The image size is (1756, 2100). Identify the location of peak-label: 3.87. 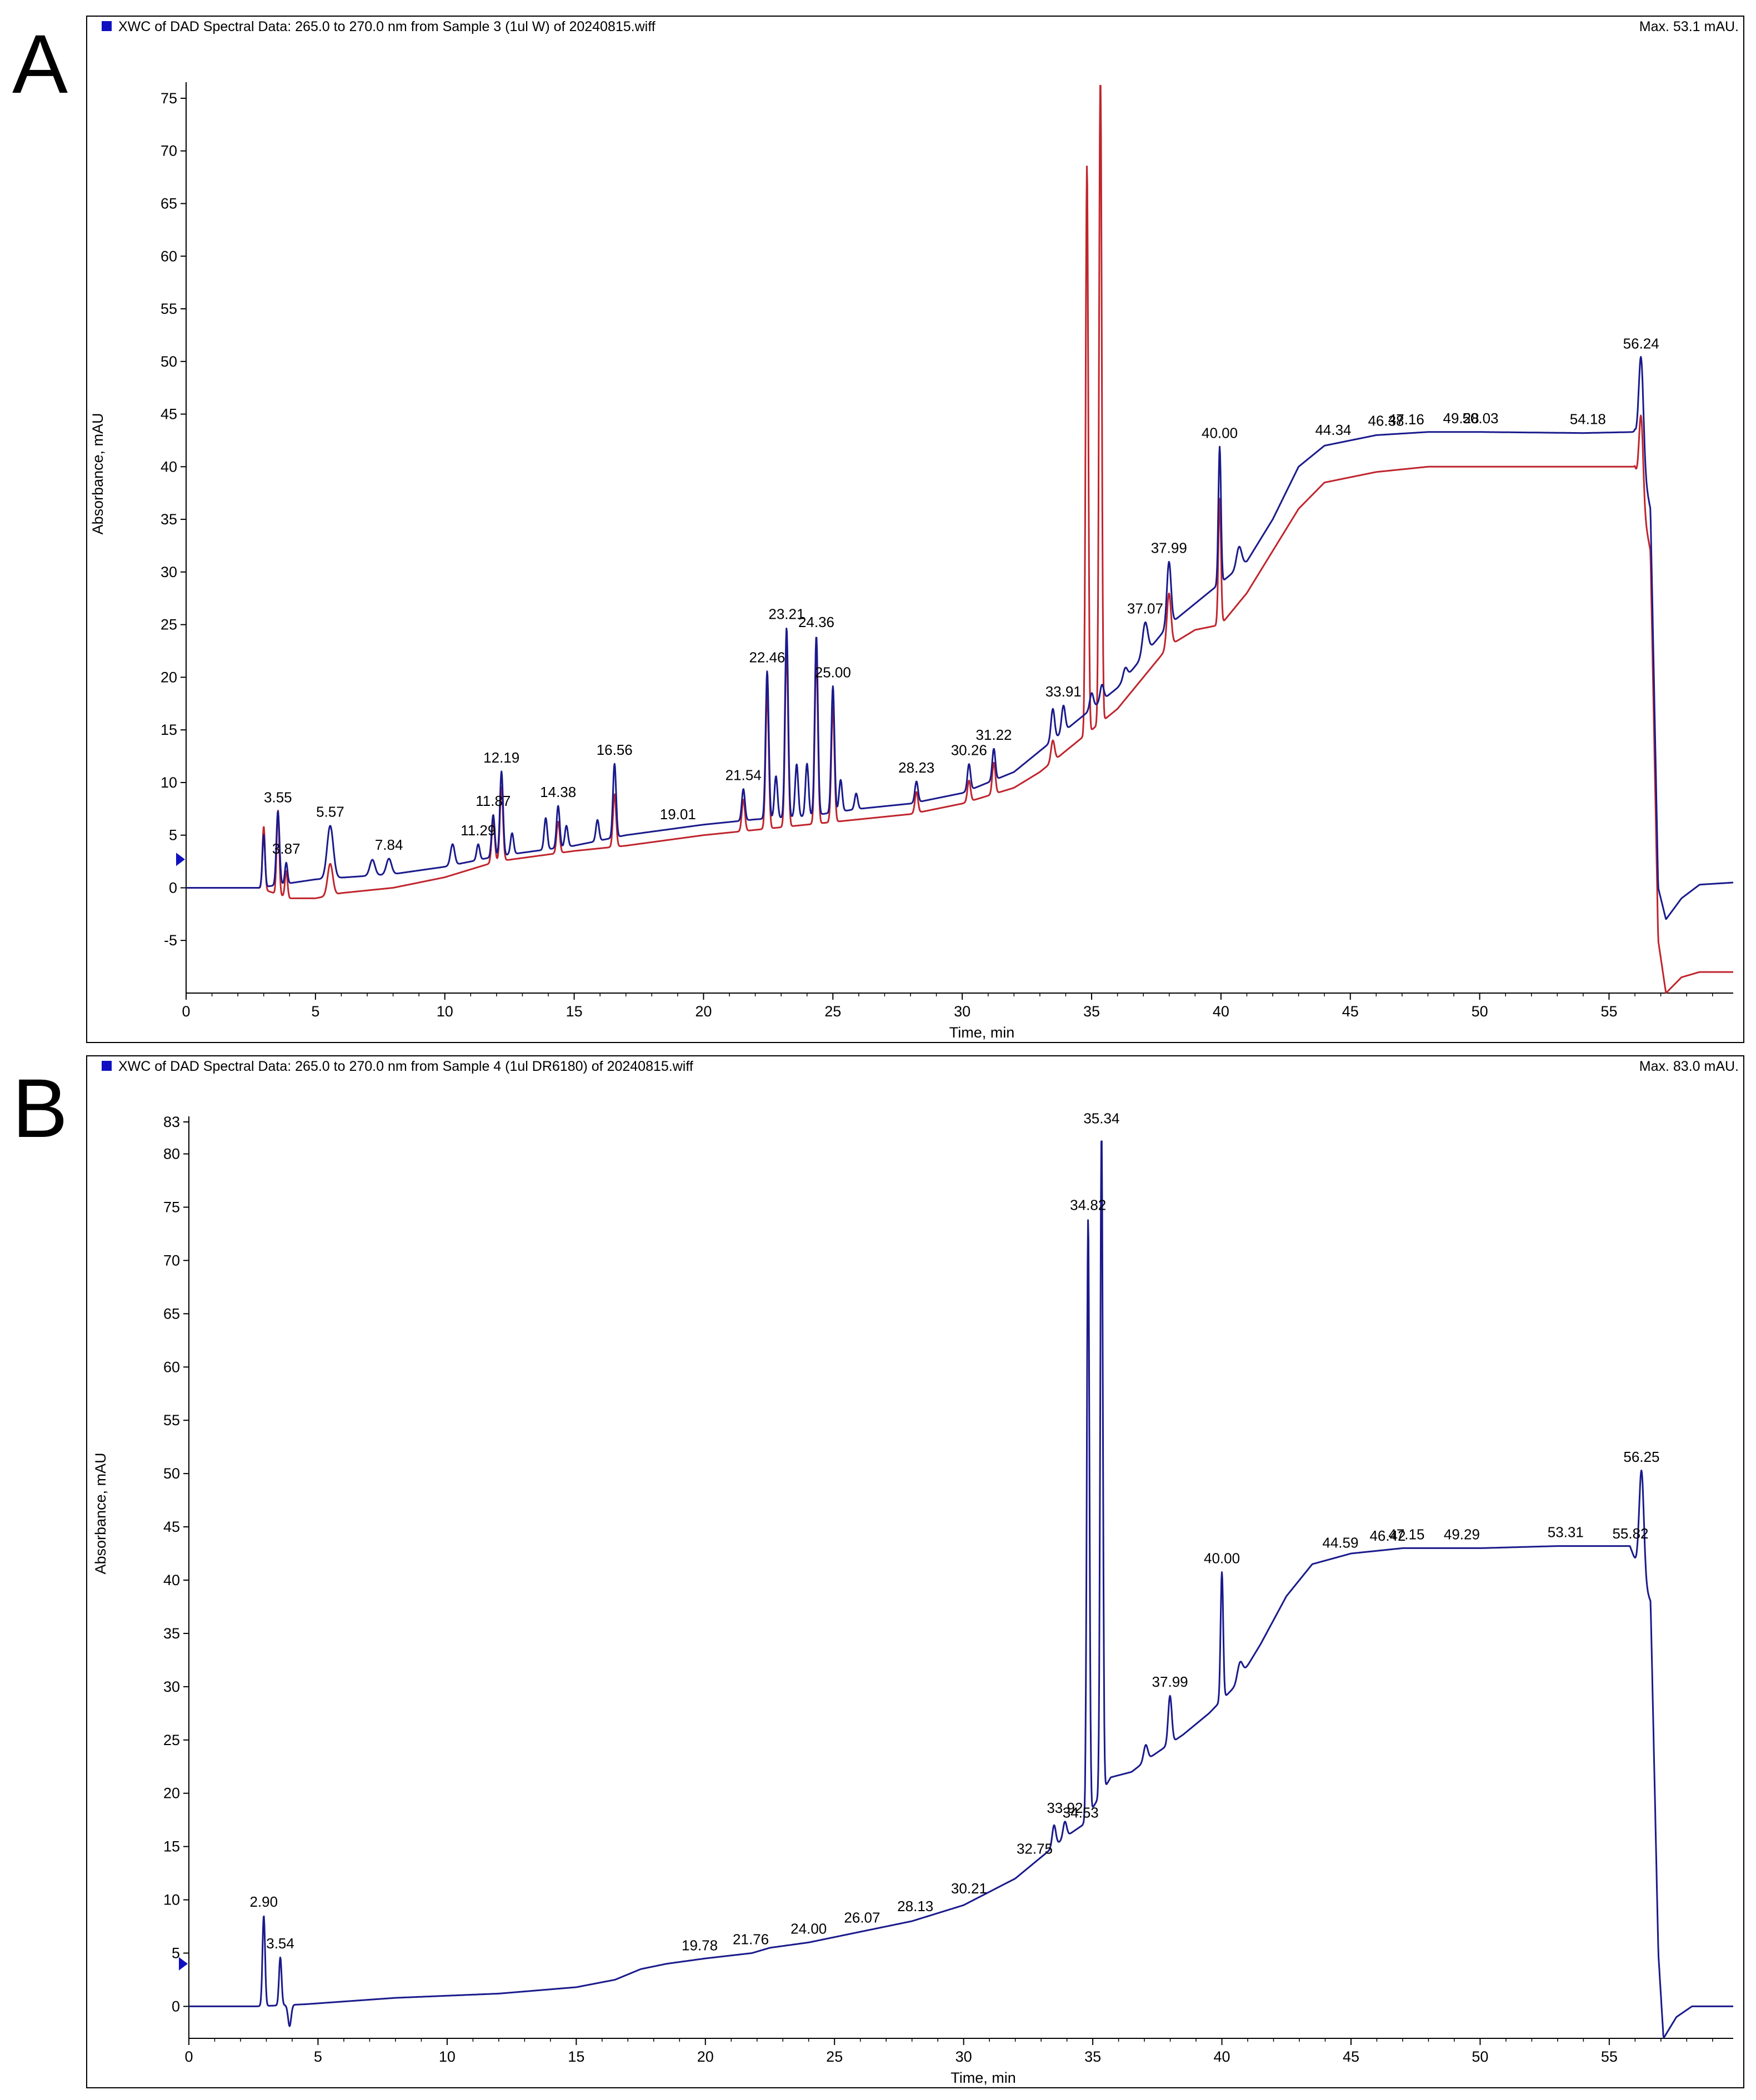
(286, 849).